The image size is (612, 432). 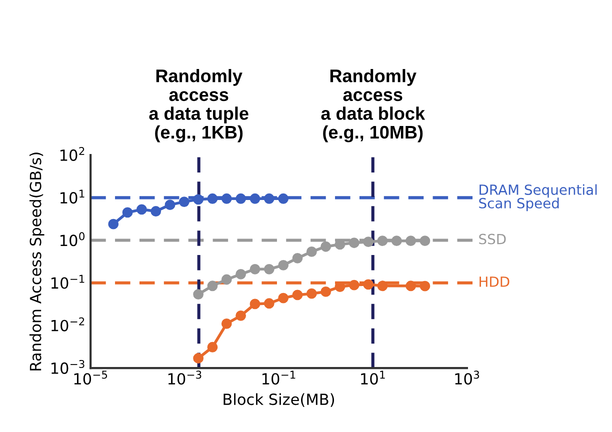 What do you see at coordinates (279, 377) in the screenshot?
I see `x-tick-label: 10$^{−1}$` at bounding box center [279, 377].